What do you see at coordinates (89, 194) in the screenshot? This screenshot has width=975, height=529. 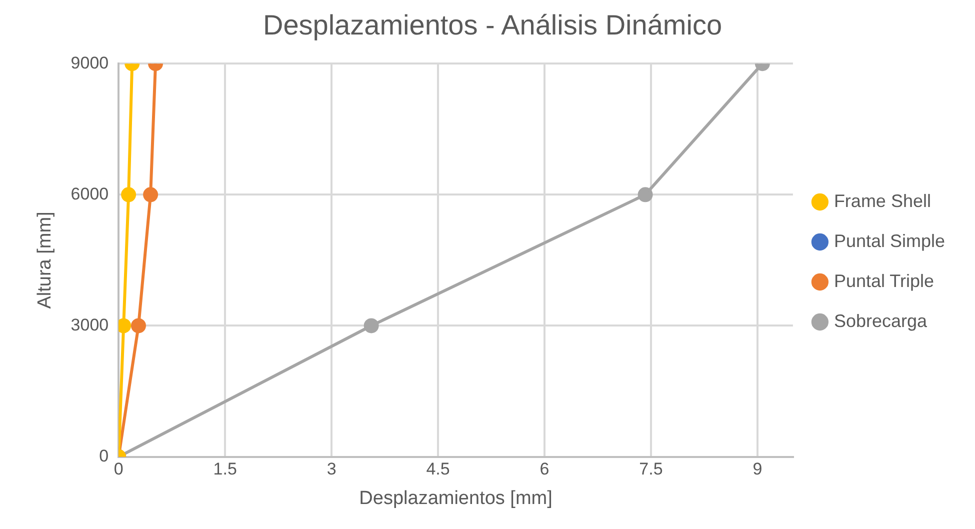 I see `y-tick-label: 6000` at bounding box center [89, 194].